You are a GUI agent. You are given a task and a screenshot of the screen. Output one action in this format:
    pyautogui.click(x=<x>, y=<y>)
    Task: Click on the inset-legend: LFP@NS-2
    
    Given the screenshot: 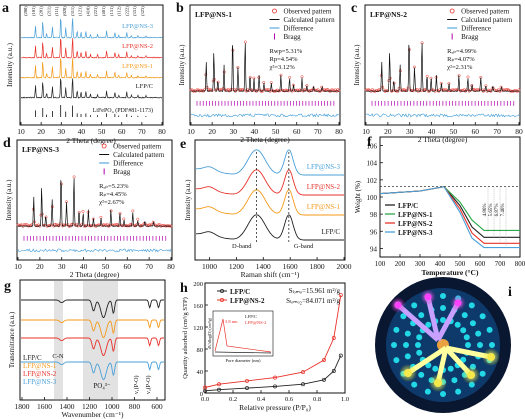 What is the action you would take?
    pyautogui.click(x=255, y=322)
    